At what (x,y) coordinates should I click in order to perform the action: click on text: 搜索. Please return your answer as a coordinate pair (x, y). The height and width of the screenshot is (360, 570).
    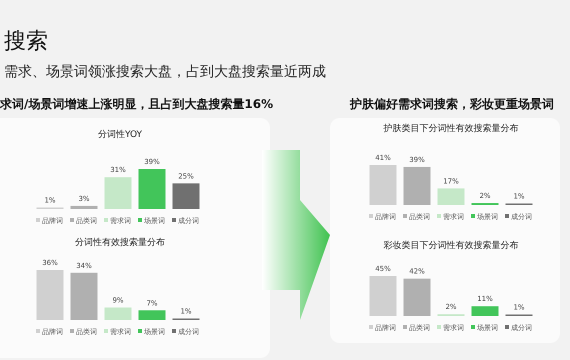
    Looking at the image, I should click on (26, 41).